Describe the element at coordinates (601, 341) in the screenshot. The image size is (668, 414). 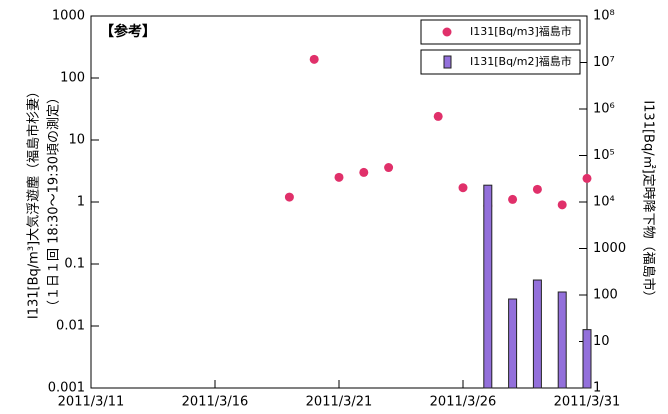
I see `y2-tick-label: 10` at that location.